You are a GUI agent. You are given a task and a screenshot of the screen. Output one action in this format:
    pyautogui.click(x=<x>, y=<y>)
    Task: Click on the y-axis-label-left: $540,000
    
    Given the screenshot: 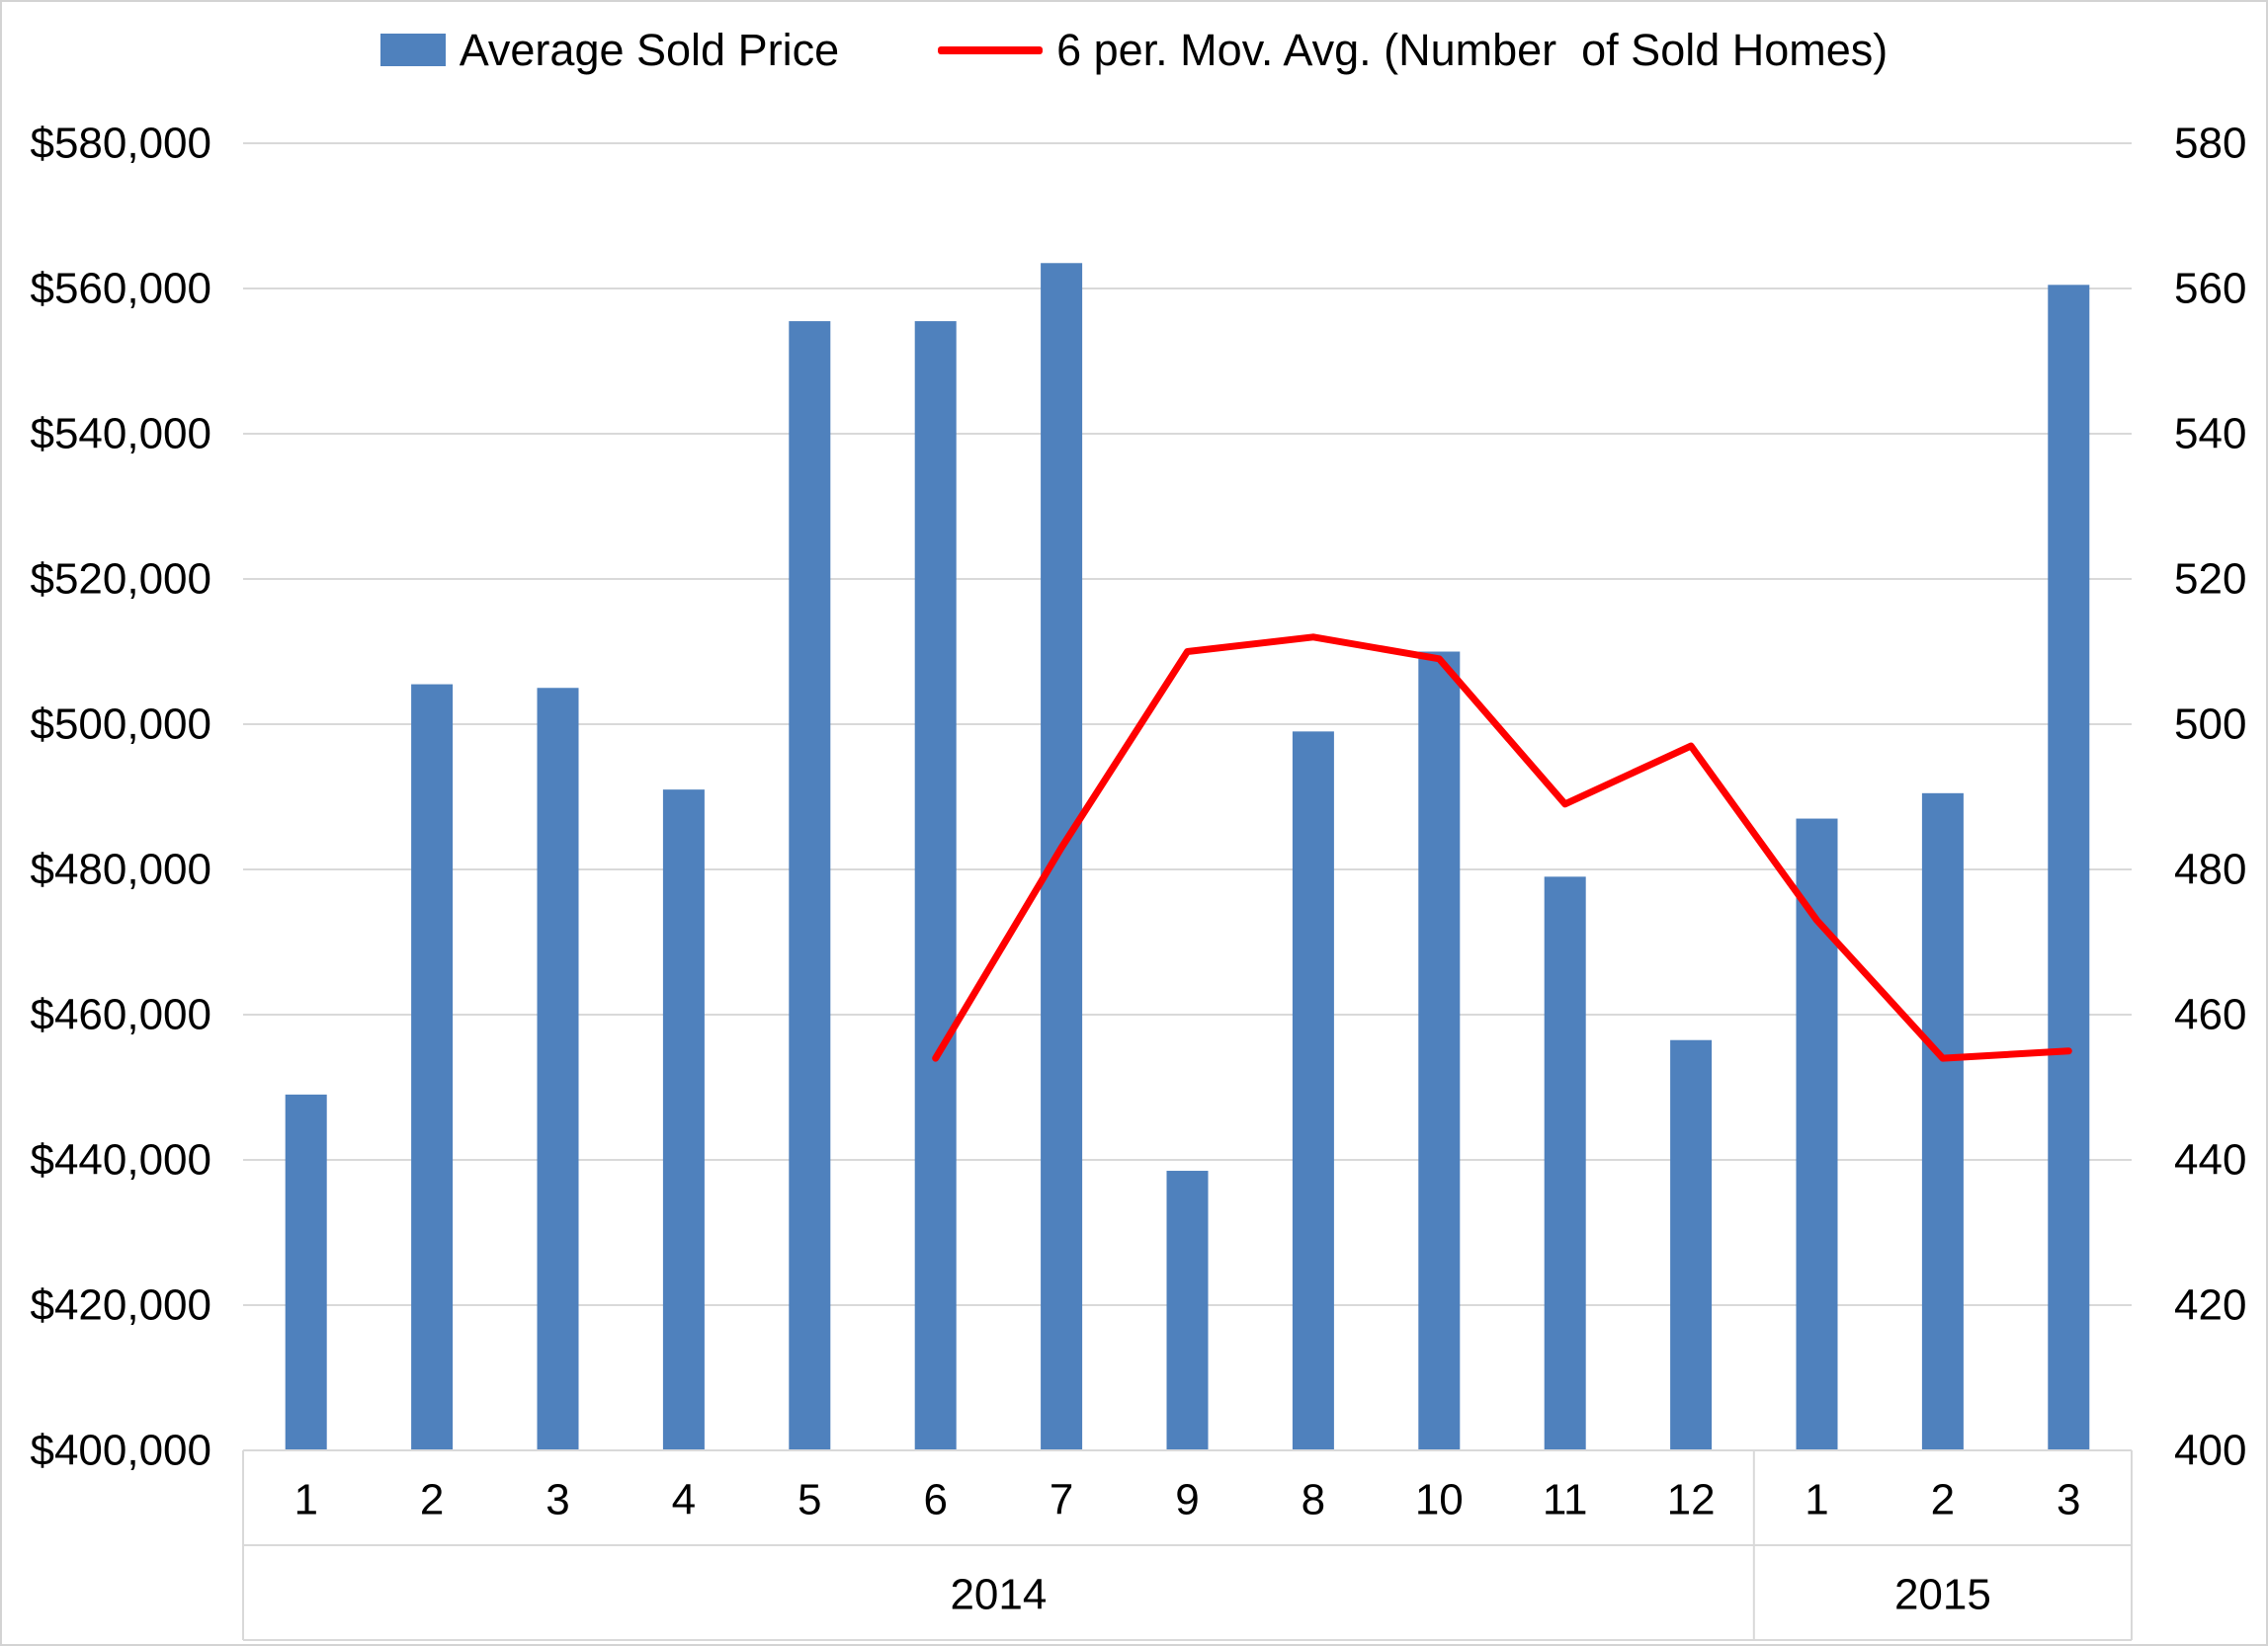 What is the action you would take?
    pyautogui.click(x=120, y=434)
    